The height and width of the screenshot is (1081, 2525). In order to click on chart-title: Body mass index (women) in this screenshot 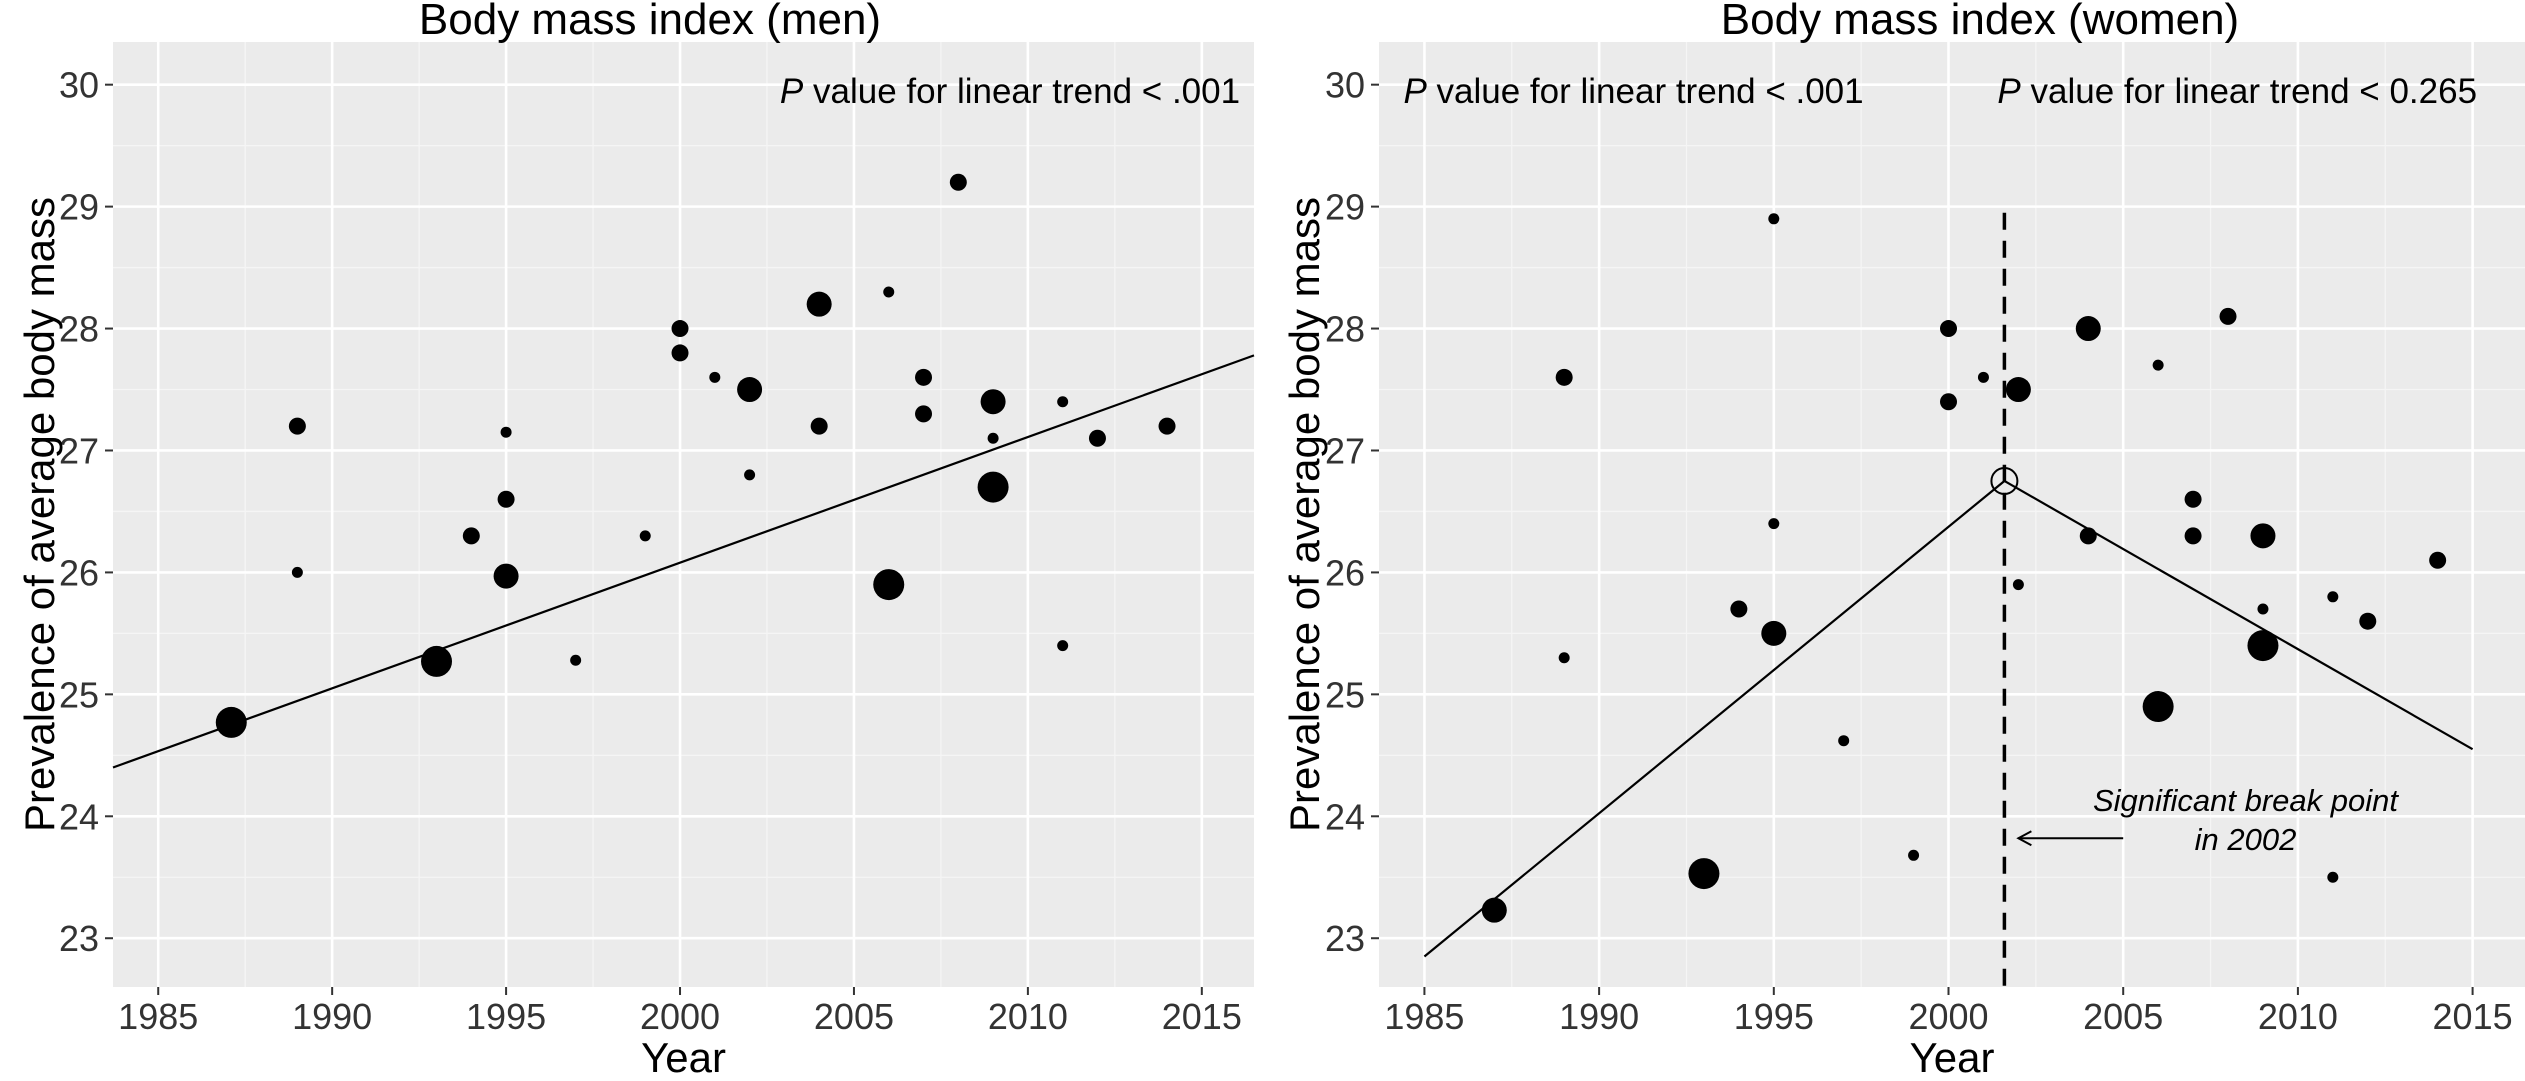, I will do `click(1980, 22)`.